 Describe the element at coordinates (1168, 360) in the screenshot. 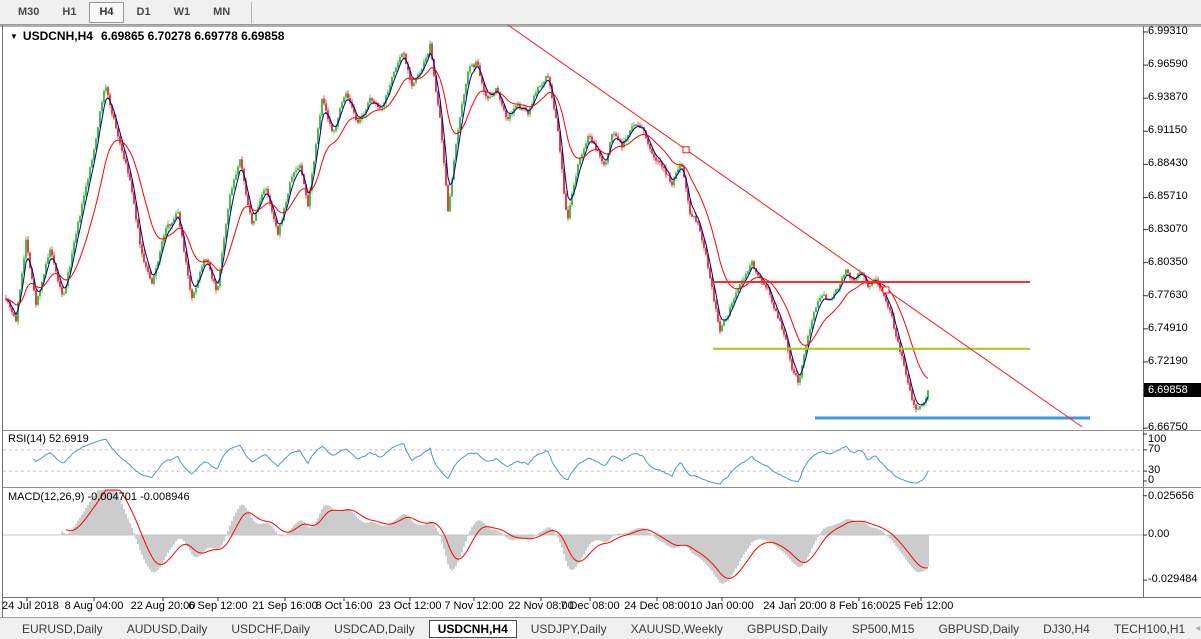

I see `price-axis-label: 6.72190` at that location.